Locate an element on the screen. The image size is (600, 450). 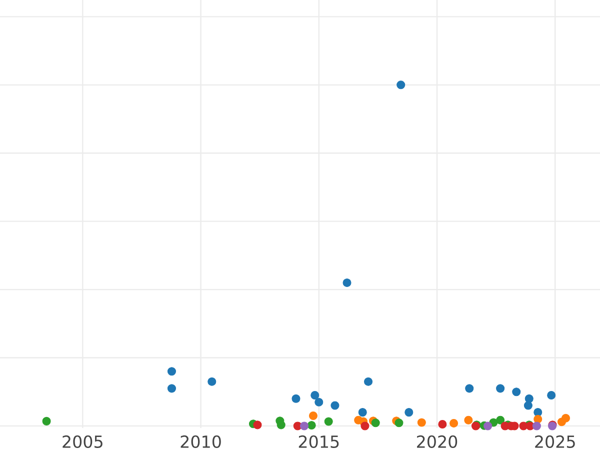
x-tick-label: 2015 is located at coordinates (318, 441).